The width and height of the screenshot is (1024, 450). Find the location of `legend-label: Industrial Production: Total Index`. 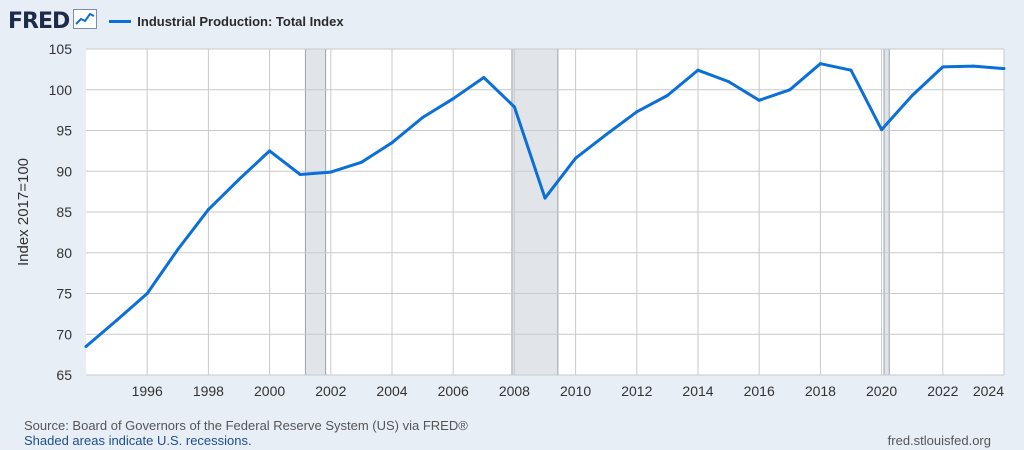

legend-label: Industrial Production: Total Index is located at coordinates (240, 21).